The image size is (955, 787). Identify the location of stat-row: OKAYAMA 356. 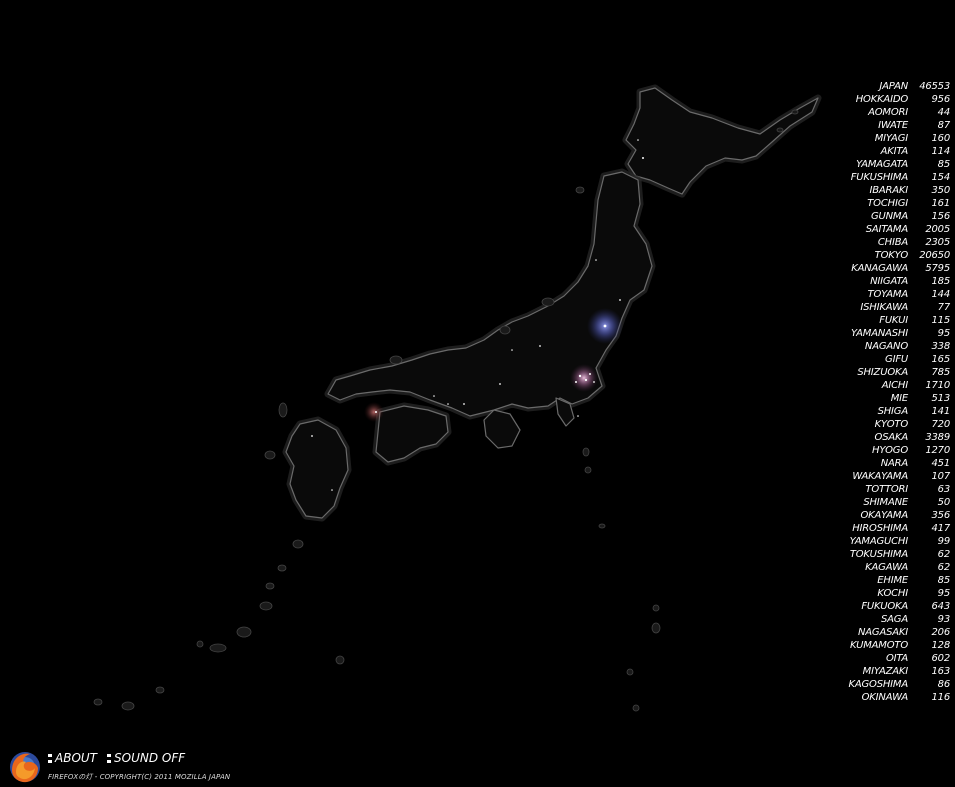
(894, 515).